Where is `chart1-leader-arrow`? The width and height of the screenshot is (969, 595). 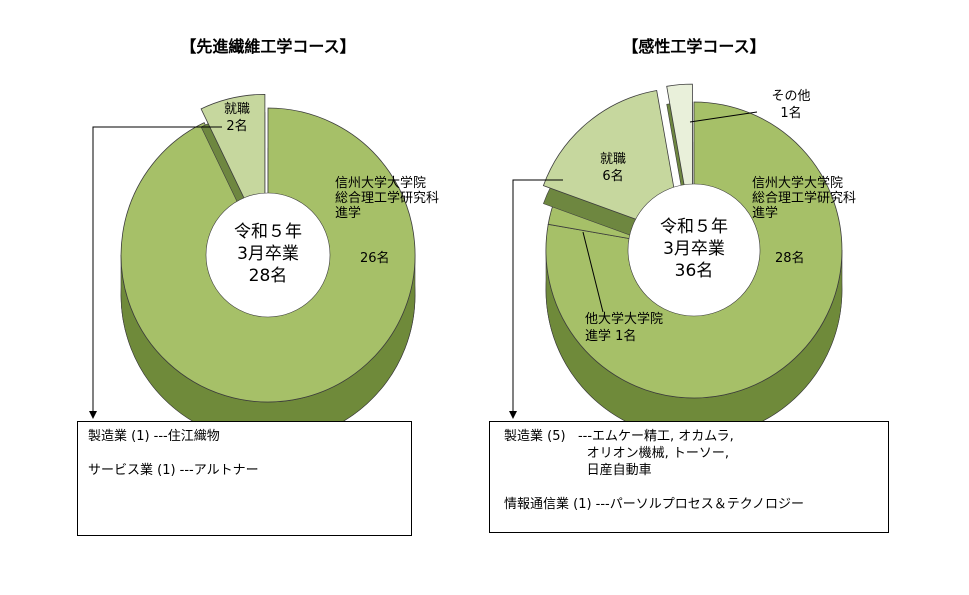 chart1-leader-arrow is located at coordinates (513, 415).